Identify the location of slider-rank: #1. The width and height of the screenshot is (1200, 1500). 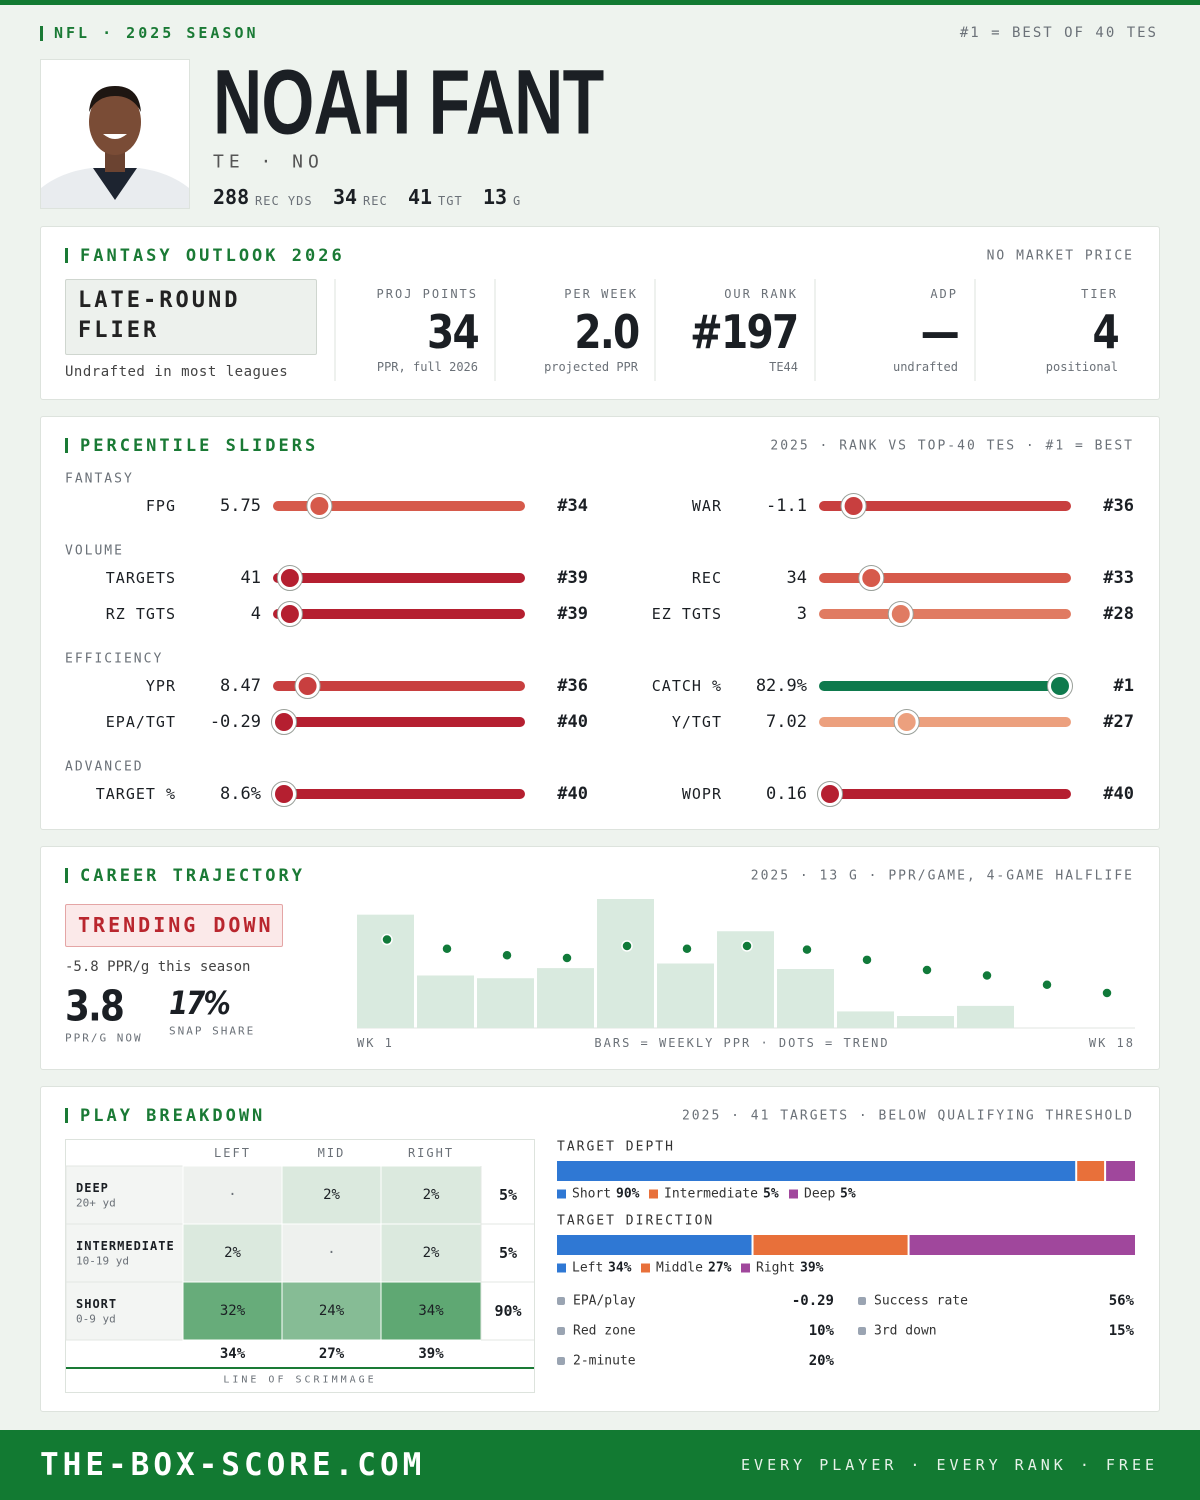
(1123, 686).